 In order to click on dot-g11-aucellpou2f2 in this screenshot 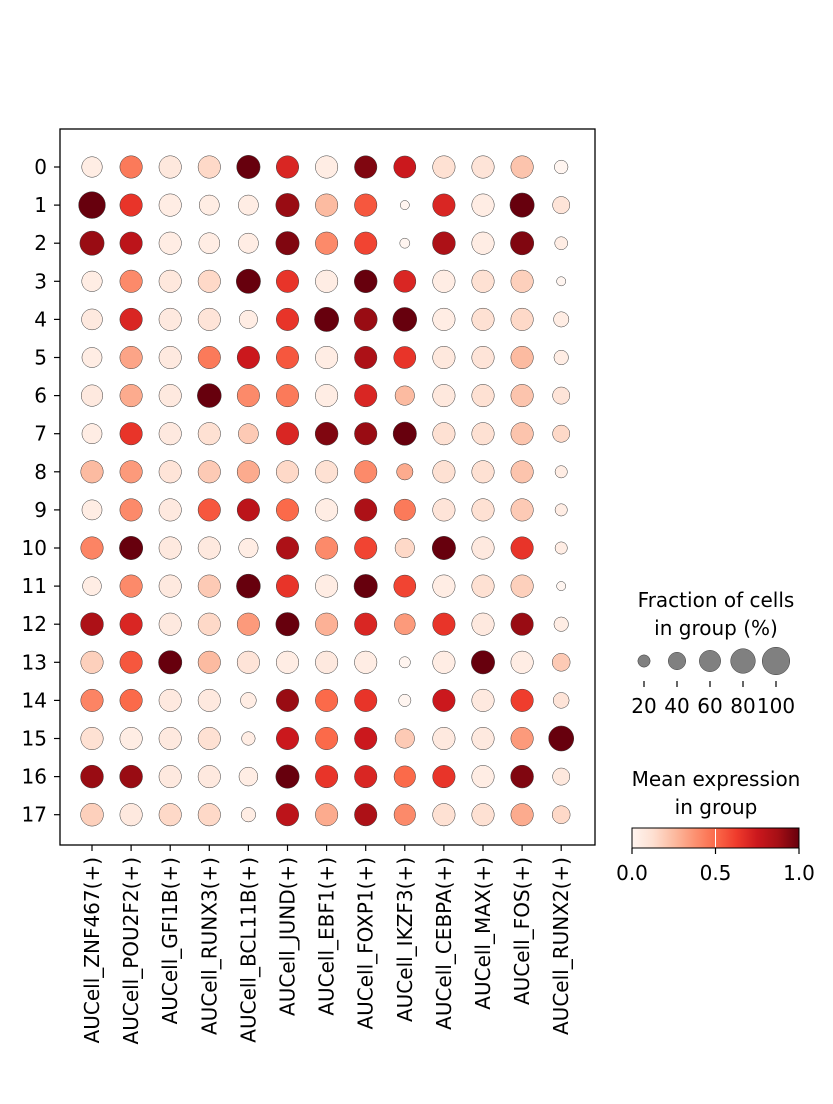, I will do `click(131, 586)`.